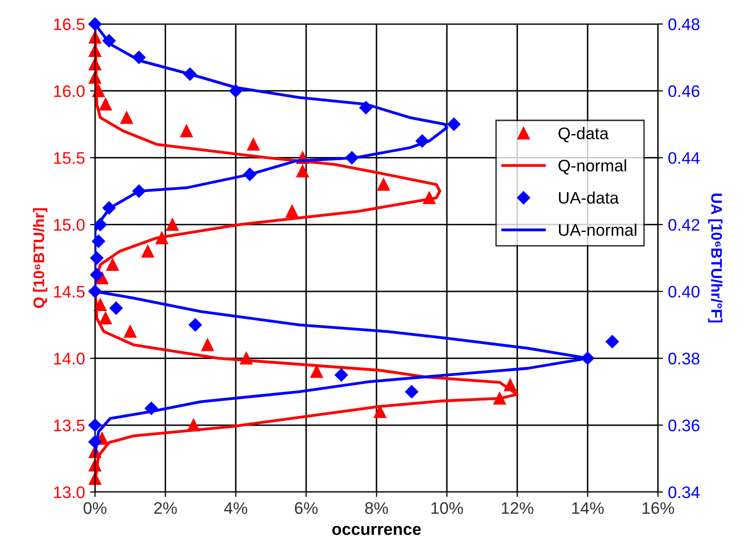  Describe the element at coordinates (715, 258) in the screenshot. I see `y2-axis-title: UA [10⁶BTU/hr/°F]` at that location.